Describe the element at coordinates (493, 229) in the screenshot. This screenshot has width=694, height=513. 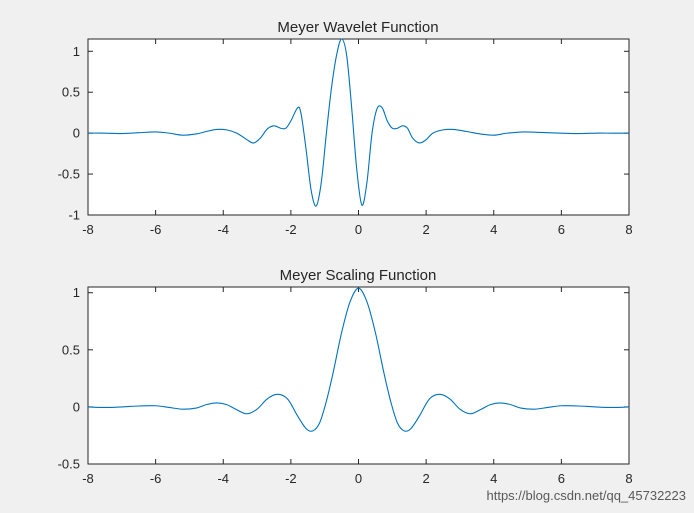
I see `wavelet-x-tick-label: 4` at that location.